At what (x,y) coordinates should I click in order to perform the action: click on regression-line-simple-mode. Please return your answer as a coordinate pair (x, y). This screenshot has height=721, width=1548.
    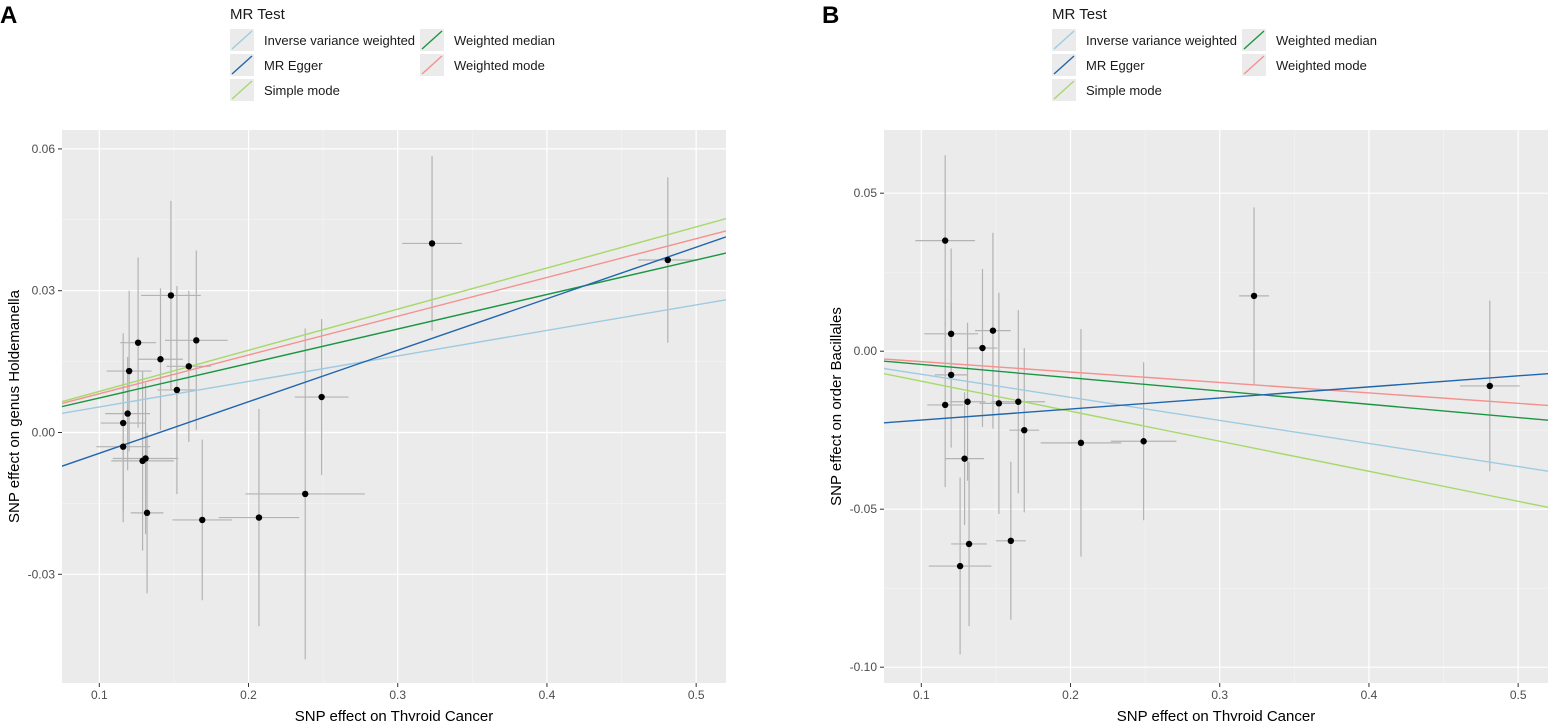
    Looking at the image, I should click on (1216, 440).